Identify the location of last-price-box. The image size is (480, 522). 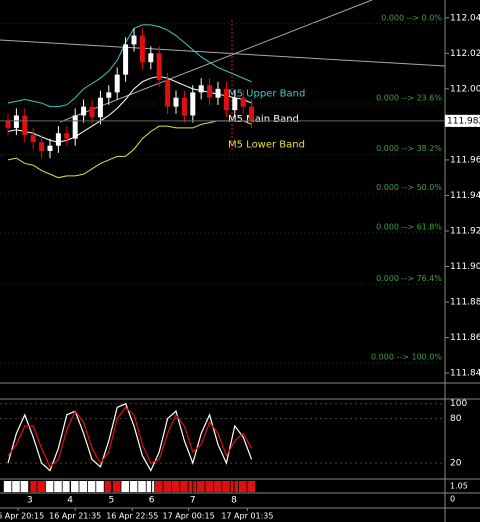
(462, 120).